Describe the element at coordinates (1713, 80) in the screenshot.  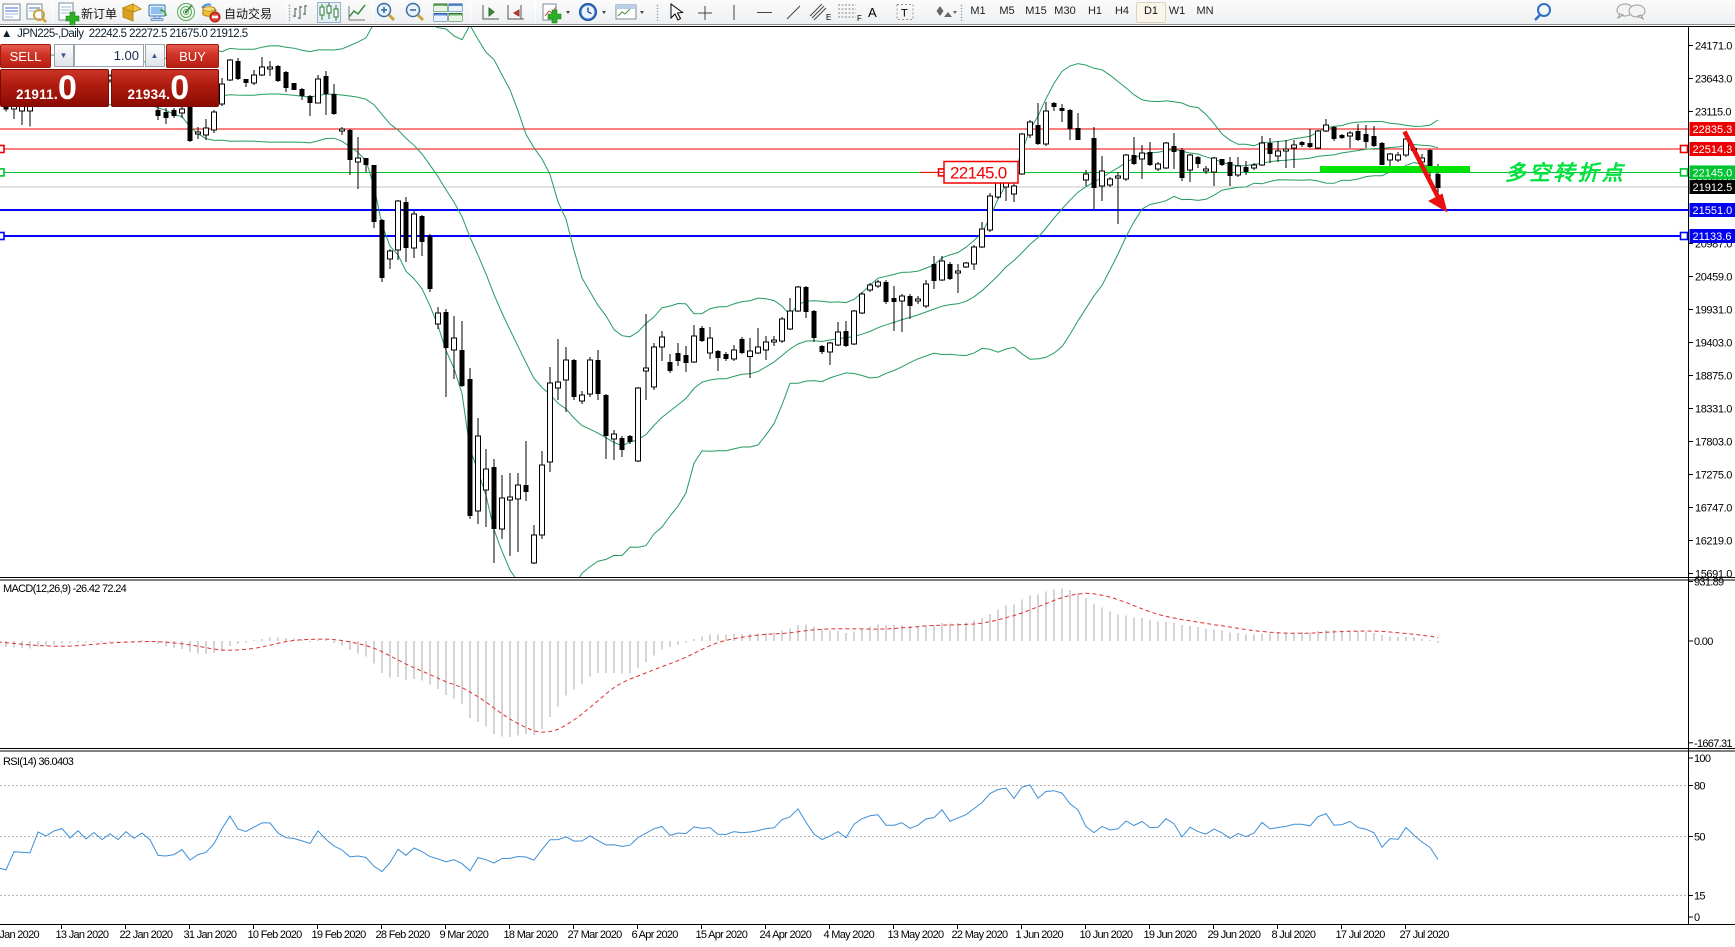
I see `svg-text: 23643.0` at that location.